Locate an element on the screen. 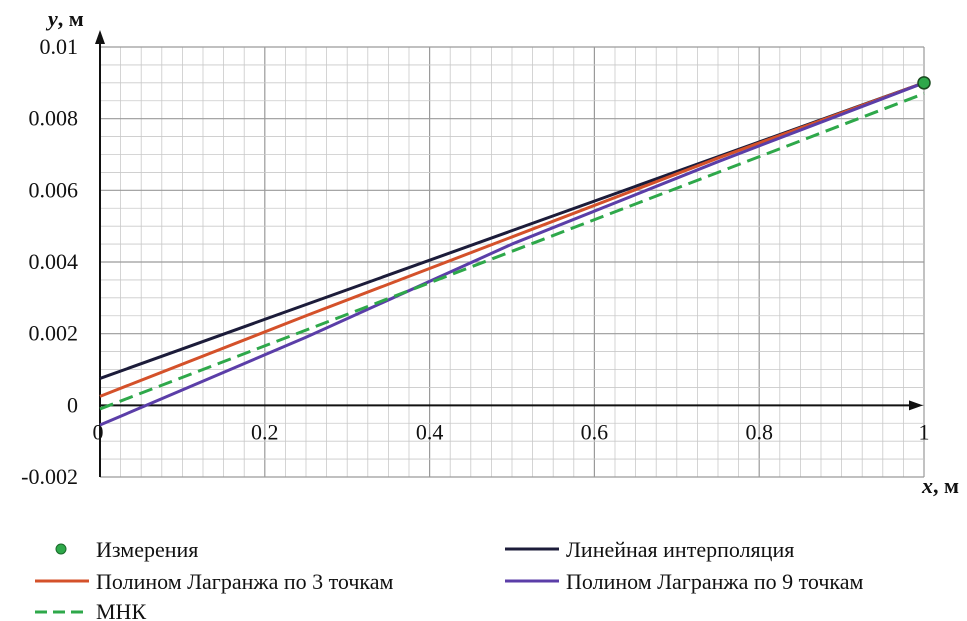 The width and height of the screenshot is (967, 621). legend-item-mnk: МНК is located at coordinates (90, 610).